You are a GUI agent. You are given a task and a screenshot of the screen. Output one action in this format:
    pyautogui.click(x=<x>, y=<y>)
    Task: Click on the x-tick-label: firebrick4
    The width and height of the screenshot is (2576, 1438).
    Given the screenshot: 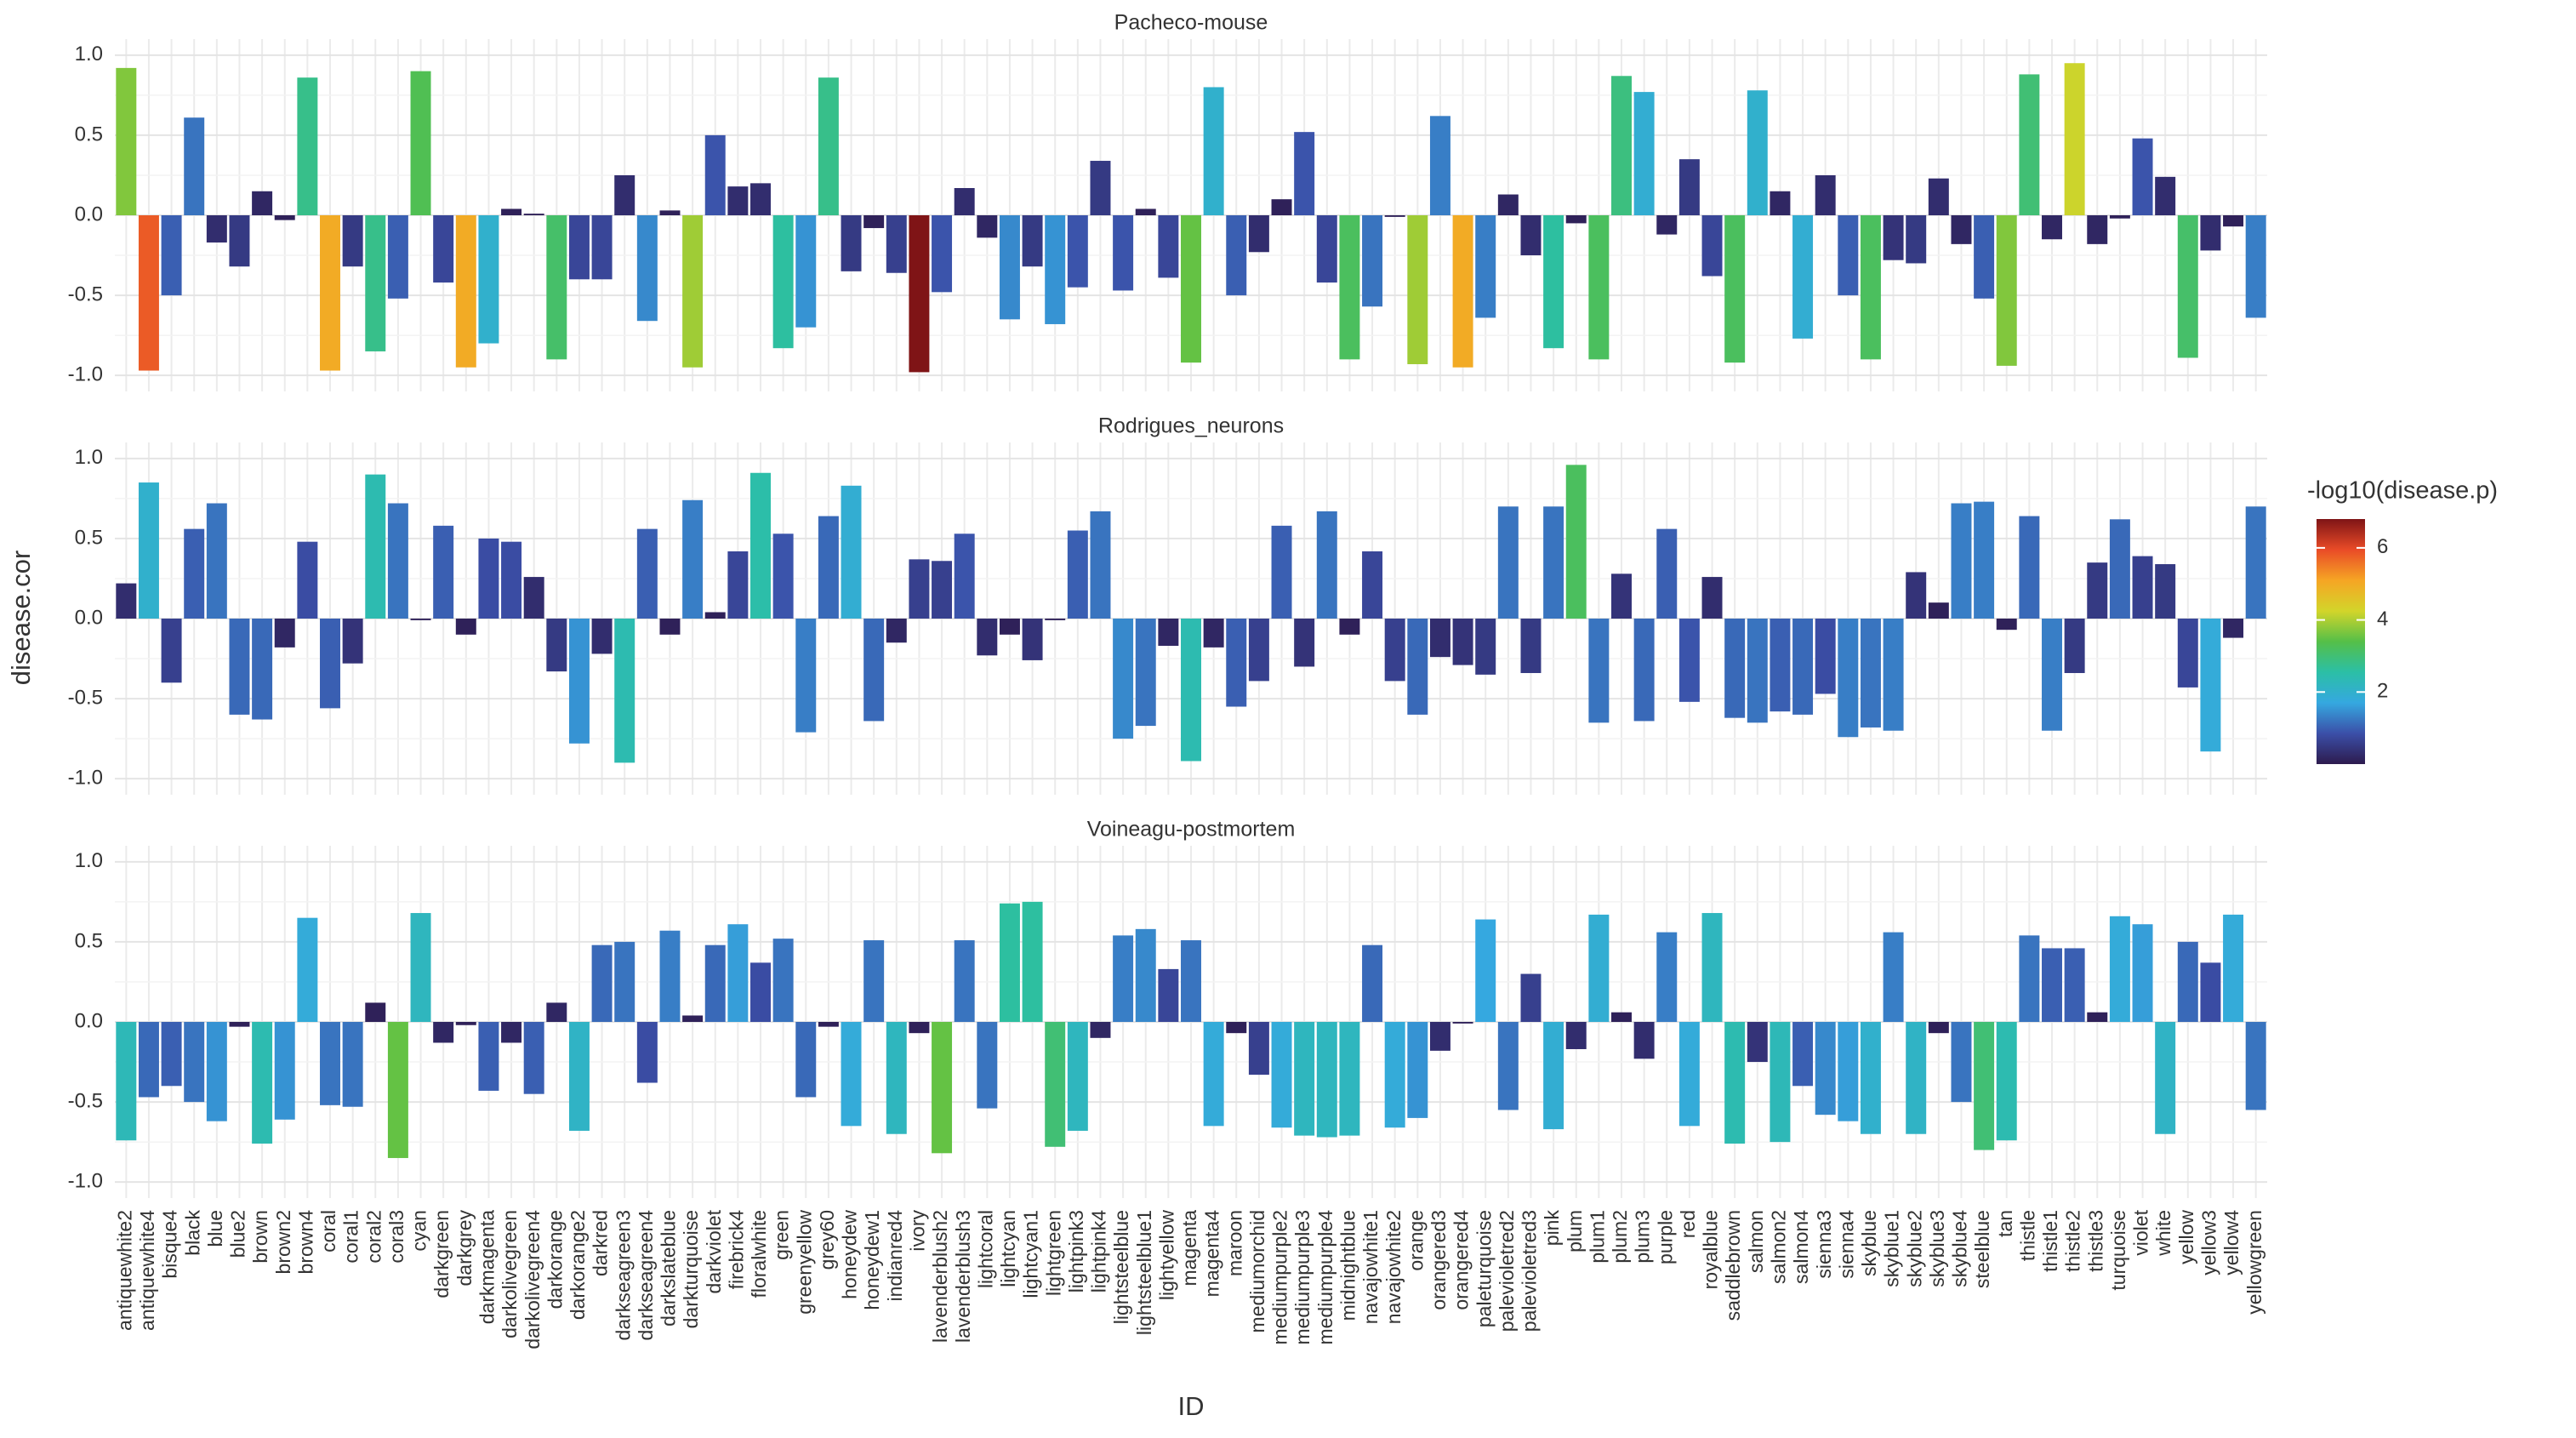 What is the action you would take?
    pyautogui.click(x=736, y=1250)
    